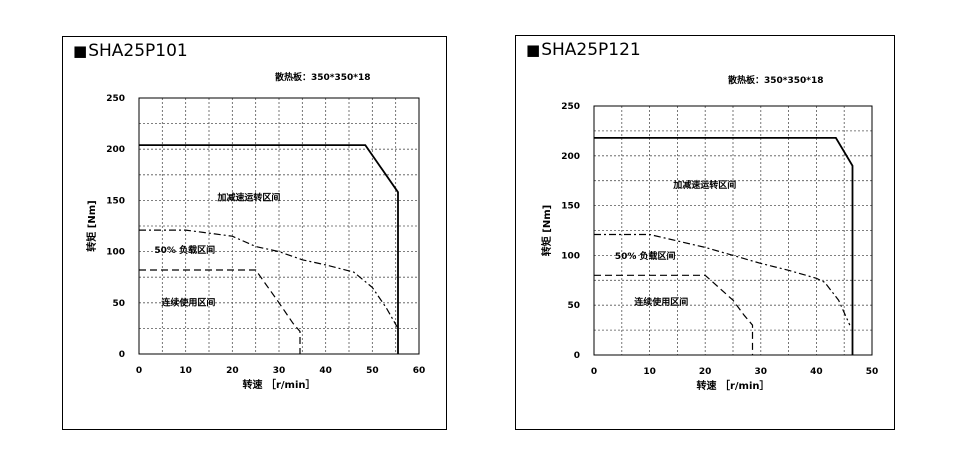  Describe the element at coordinates (419, 371) in the screenshot. I see `x-tick-label: 60` at that location.